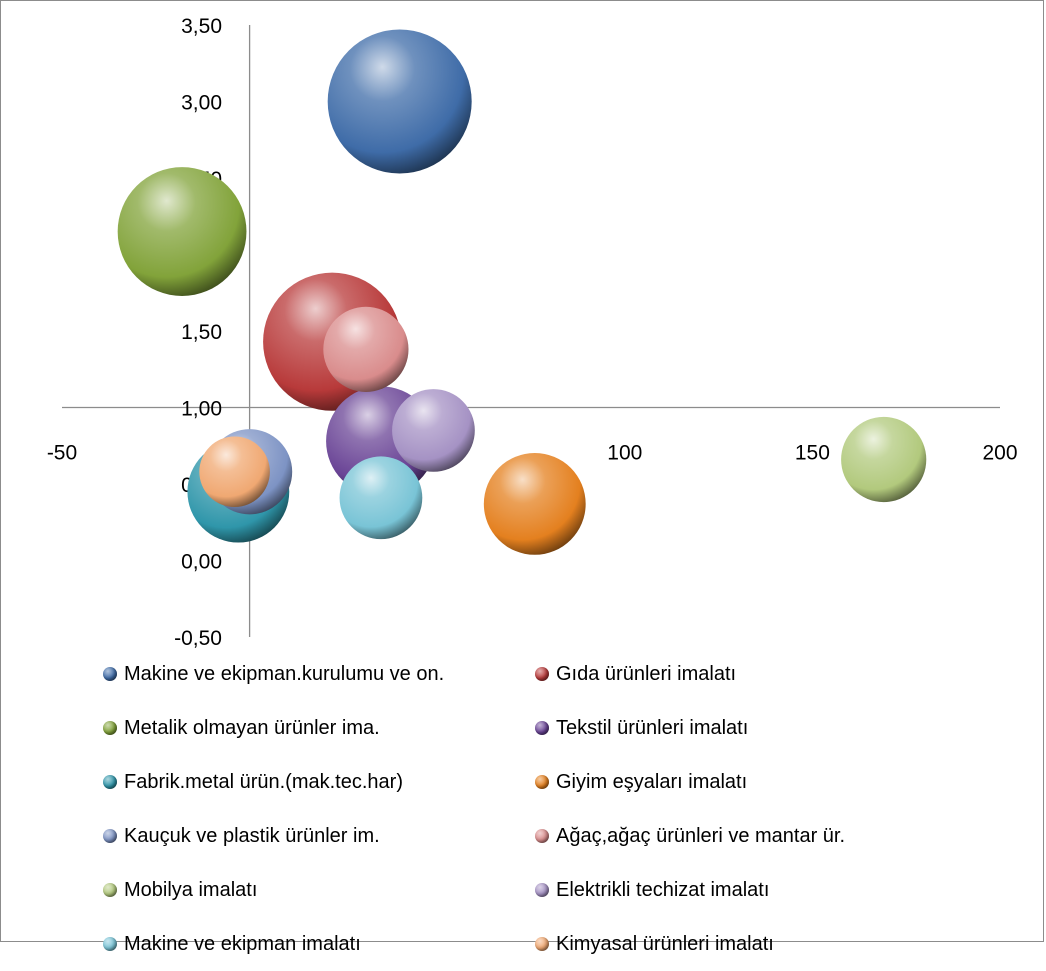  Describe the element at coordinates (242, 943) in the screenshot. I see `legend-label: Makine ve ekipman imalatı` at that location.